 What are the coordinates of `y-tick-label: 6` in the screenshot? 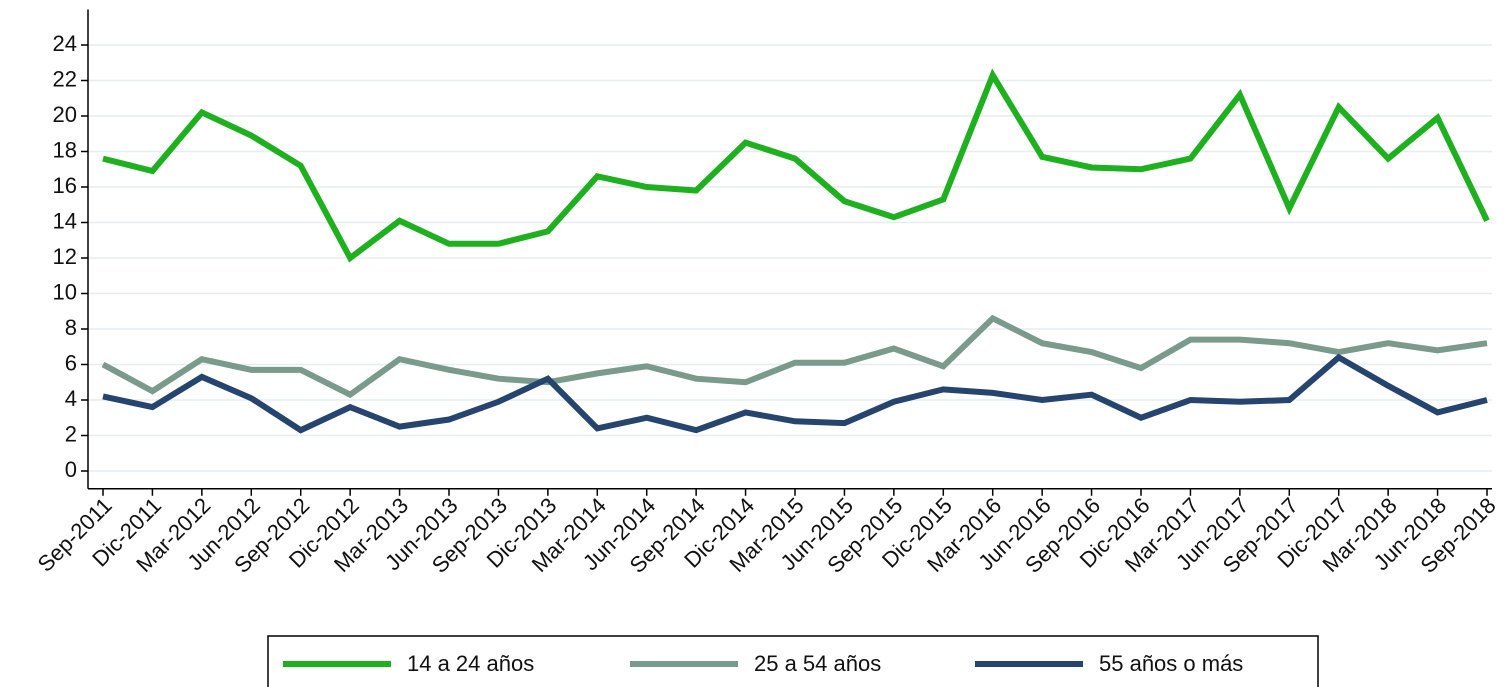 It's located at (71, 362).